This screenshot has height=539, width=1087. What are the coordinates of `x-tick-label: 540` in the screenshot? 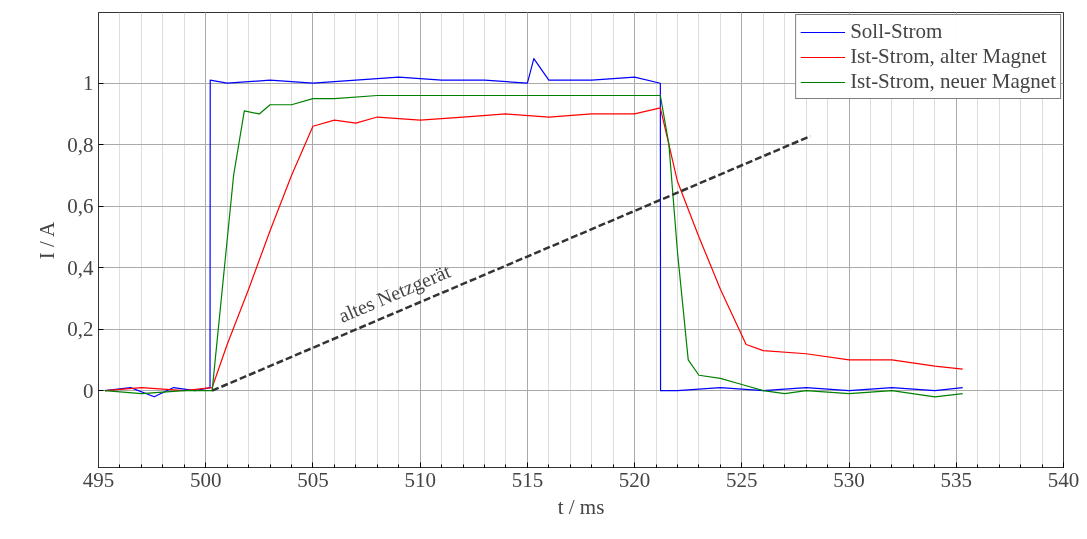 It's located at (1063, 479).